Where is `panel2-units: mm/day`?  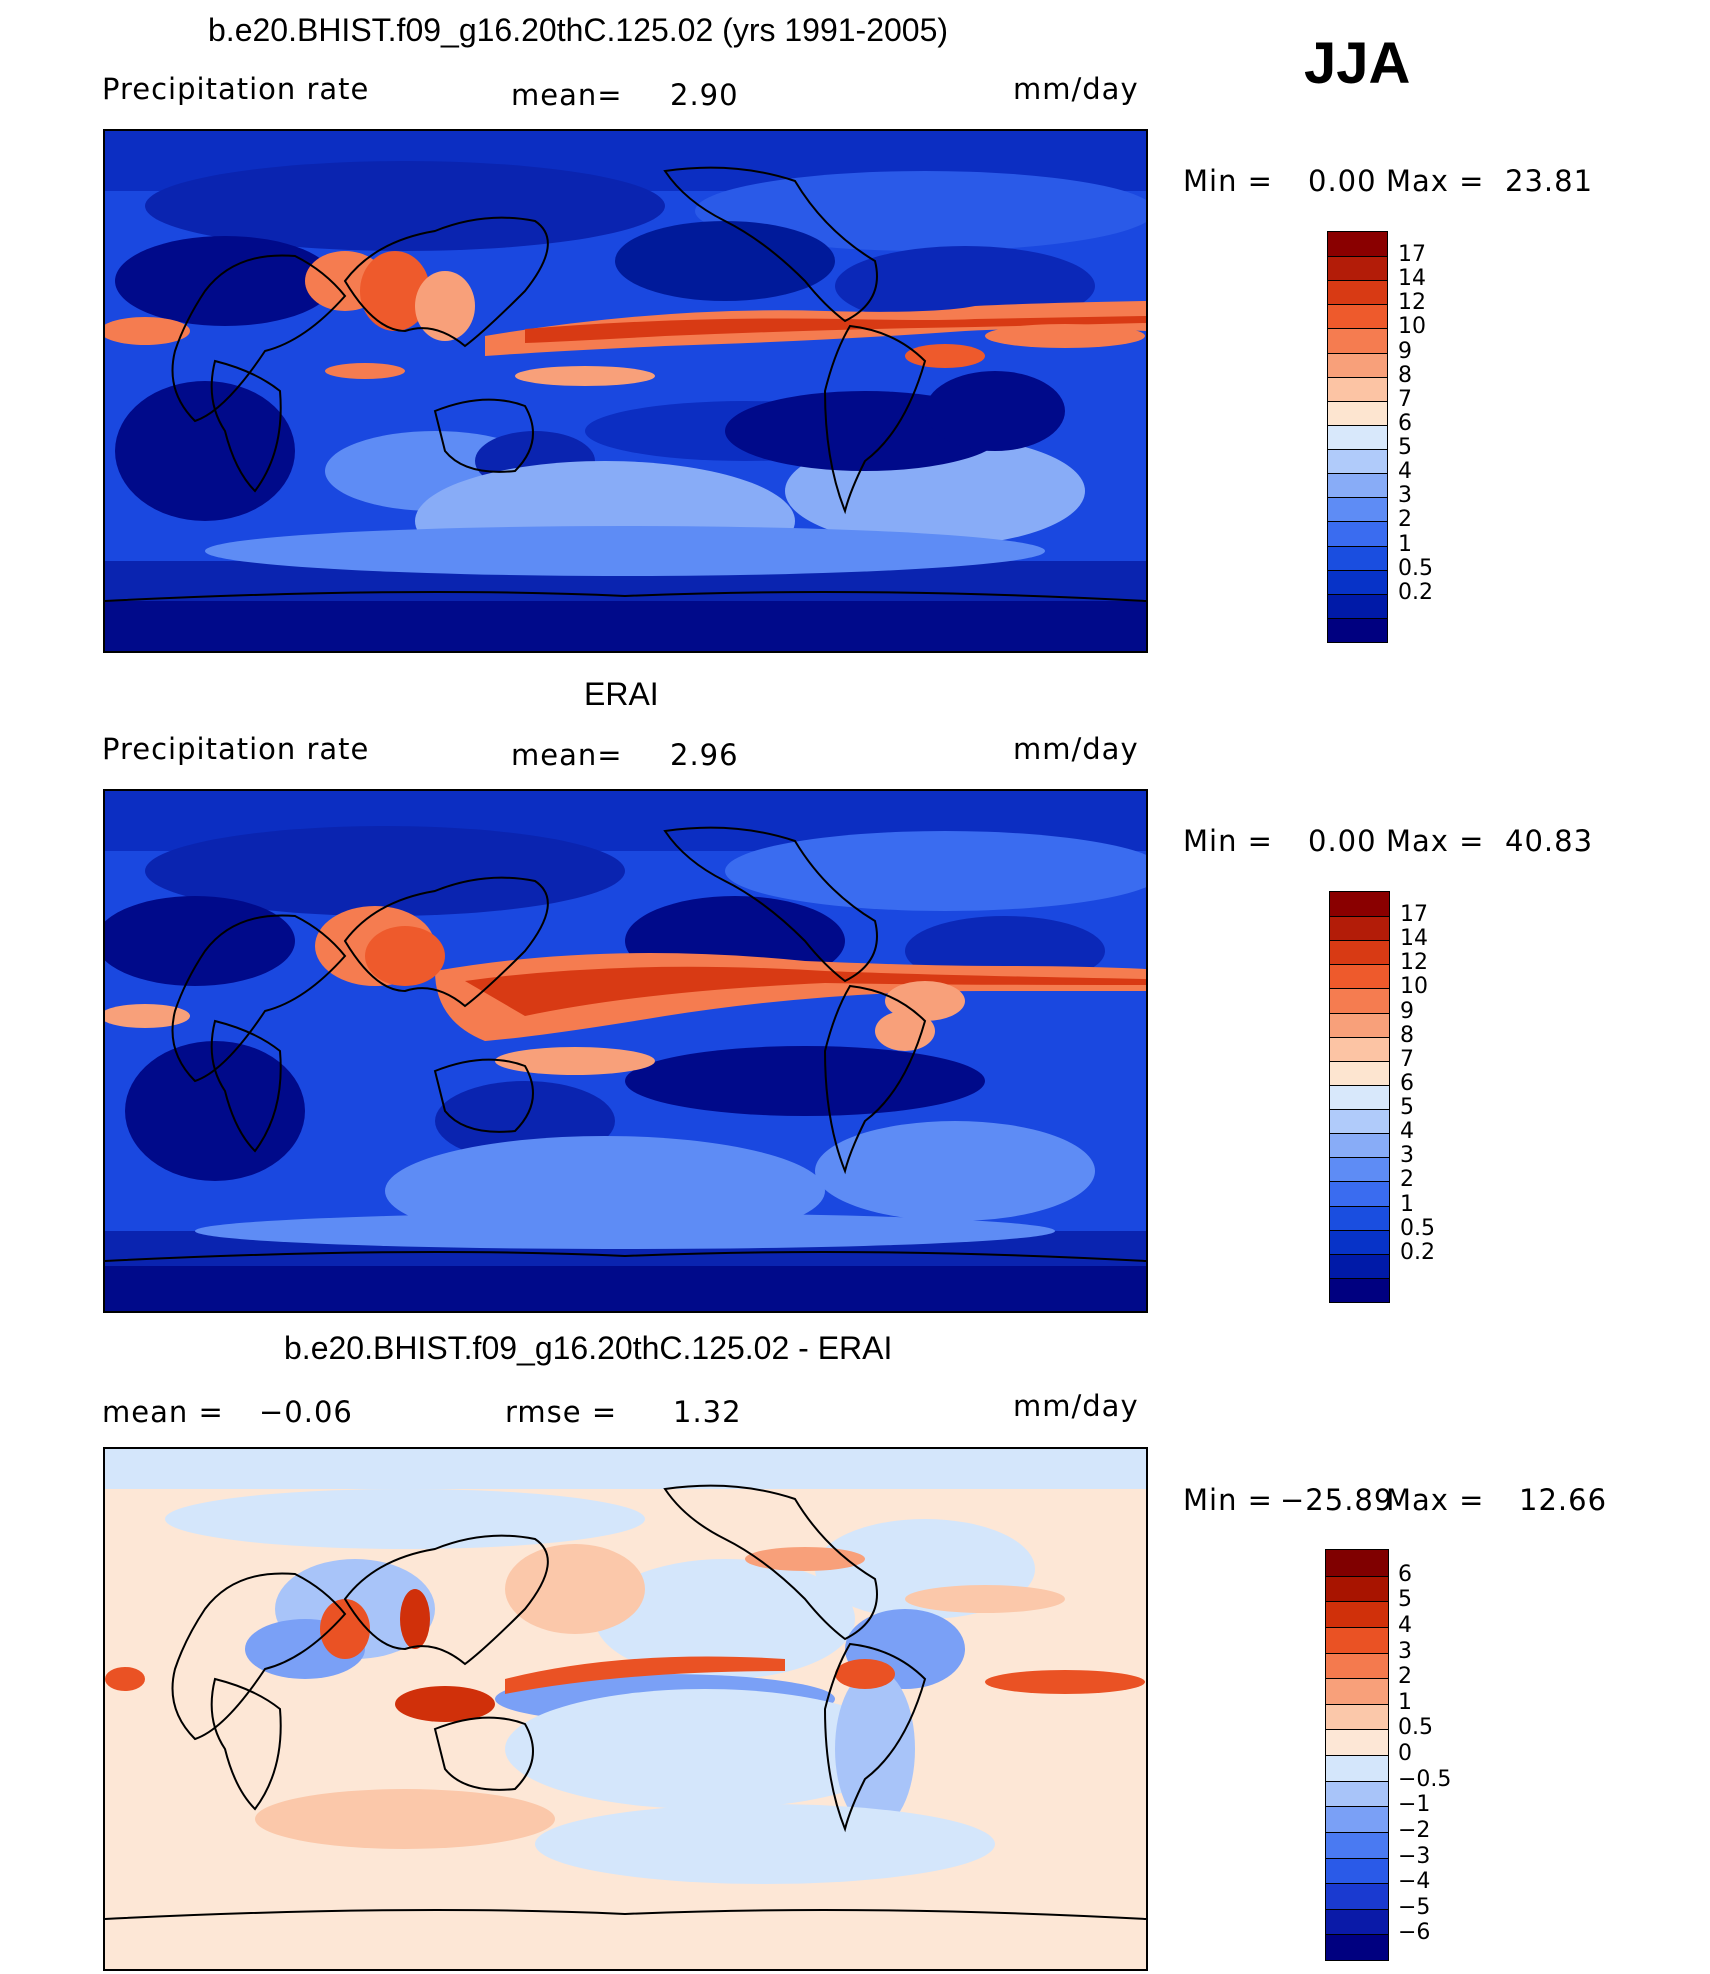 panel2-units: mm/day is located at coordinates (1076, 749).